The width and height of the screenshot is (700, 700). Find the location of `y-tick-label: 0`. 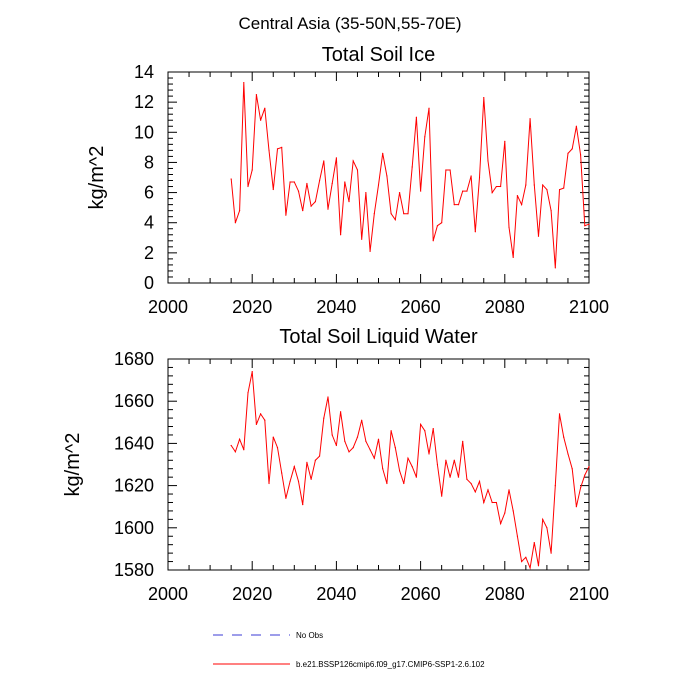

y-tick-label: 0 is located at coordinates (149, 283).